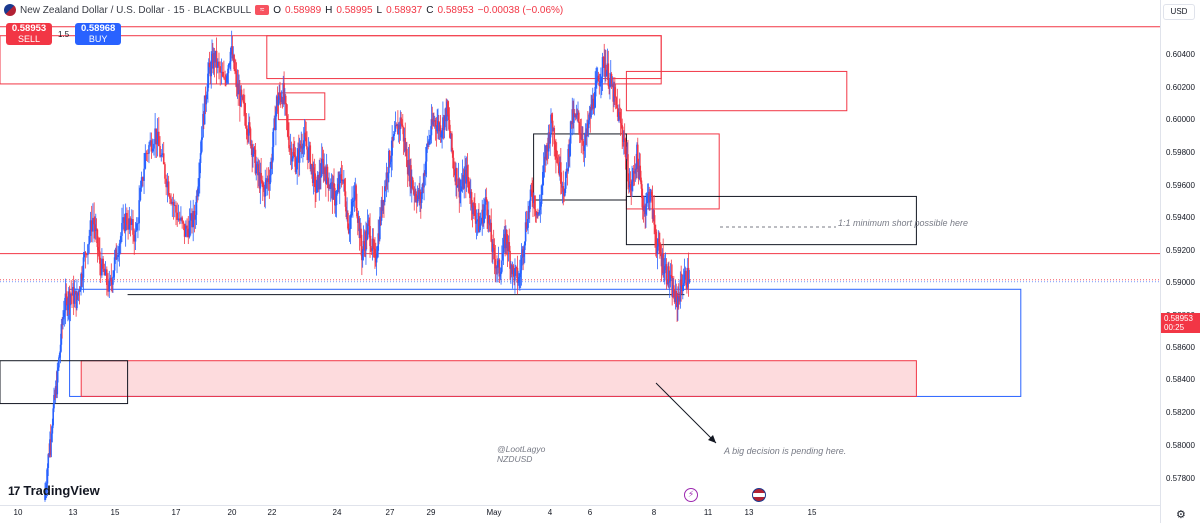 This screenshot has height=523, width=1200. I want to click on trade-panel: 0.58953 SELL 1.5 0.58968 BUY, so click(64, 34).